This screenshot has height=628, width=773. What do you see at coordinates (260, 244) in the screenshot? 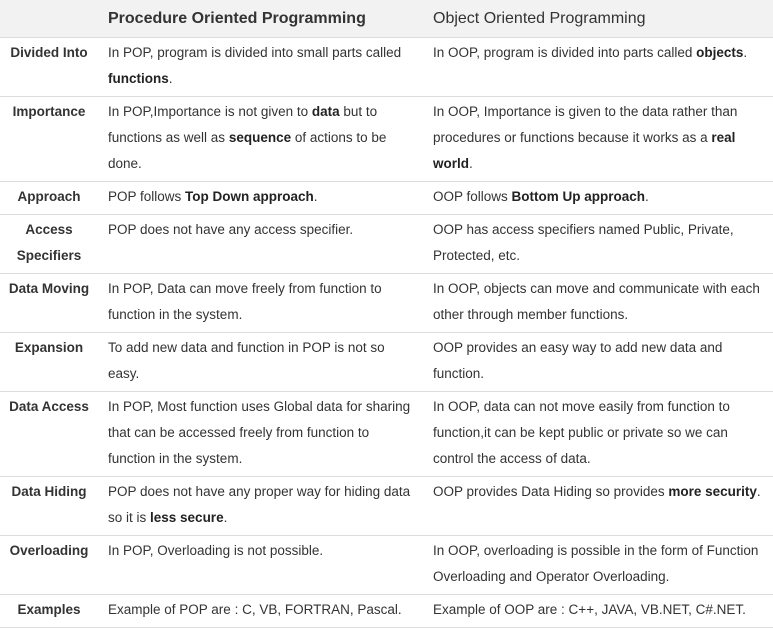
I see `pop-cell: POP does not have any access specifier.` at bounding box center [260, 244].